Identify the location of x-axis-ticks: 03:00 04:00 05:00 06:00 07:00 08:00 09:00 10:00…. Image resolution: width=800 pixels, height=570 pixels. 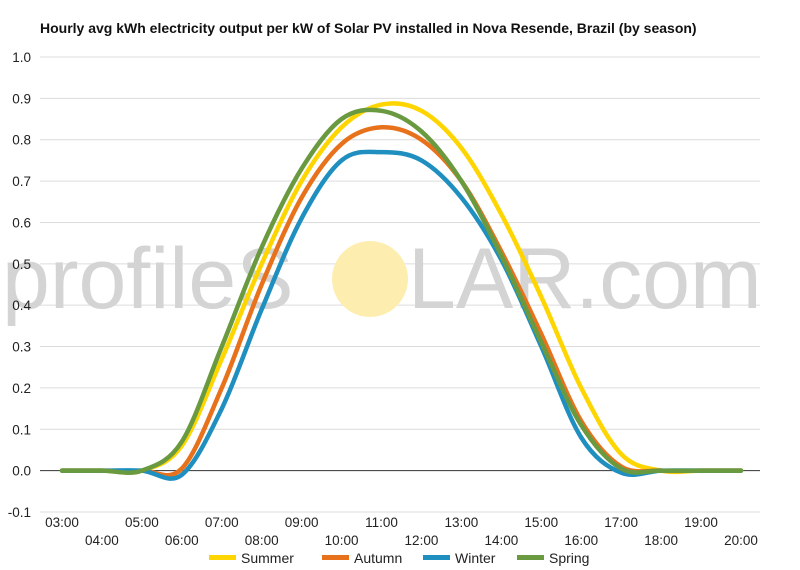
(401, 531).